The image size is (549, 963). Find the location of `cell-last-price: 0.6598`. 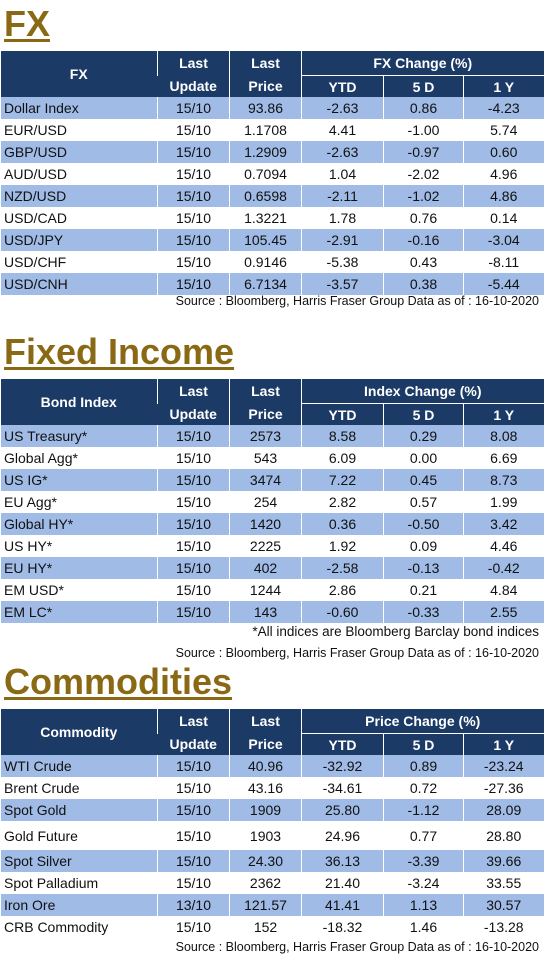

cell-last-price: 0.6598 is located at coordinates (265, 196).